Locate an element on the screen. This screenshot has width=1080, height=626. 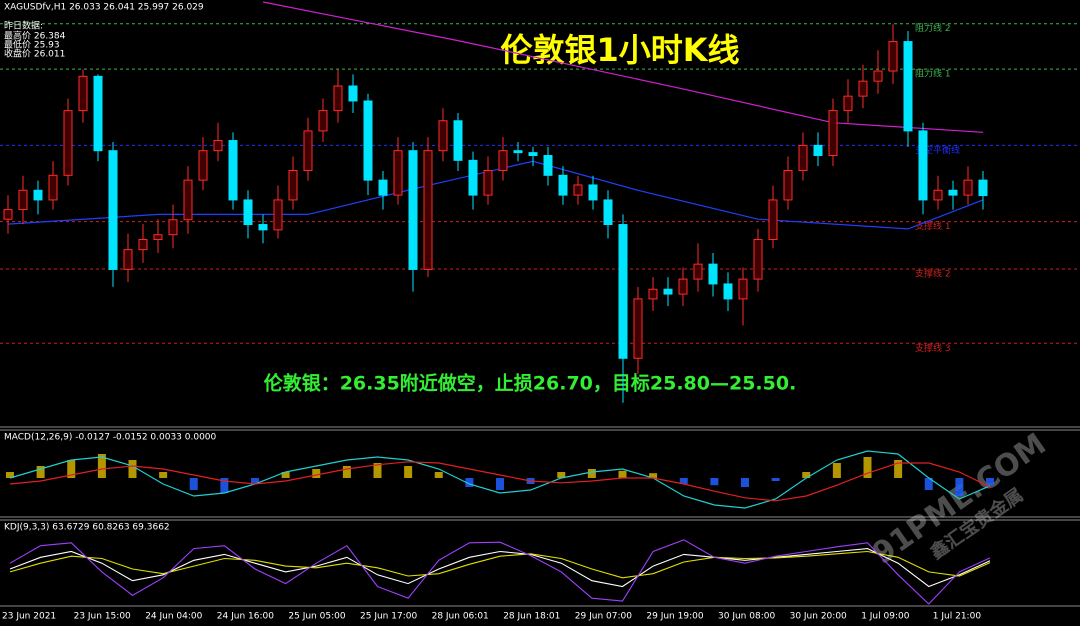
x-tick-label: 24 Jun 16:00 is located at coordinates (245, 617).